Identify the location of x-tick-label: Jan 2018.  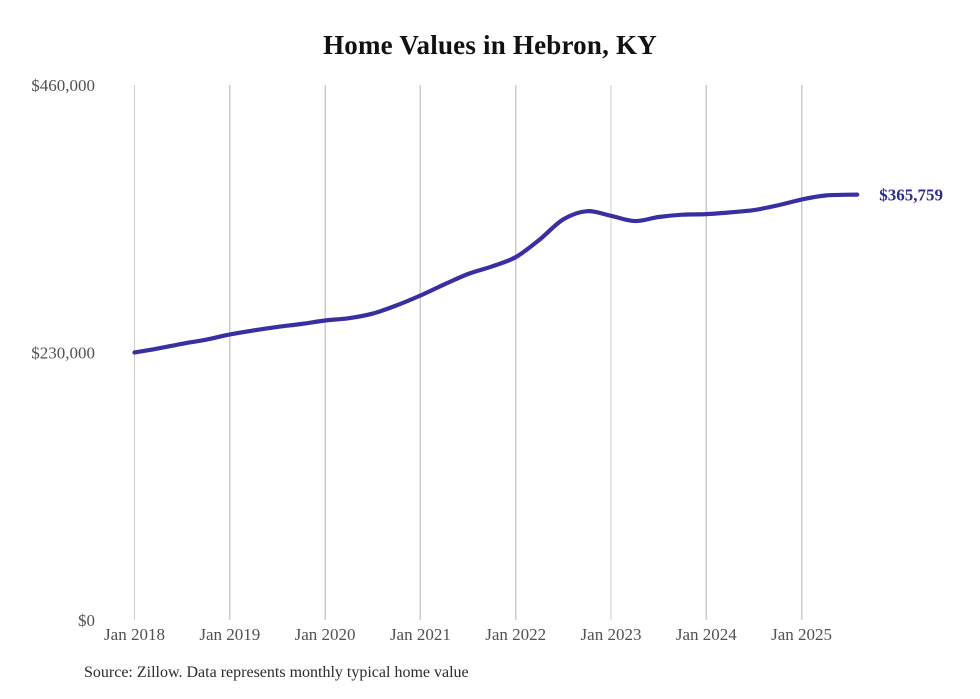
(134, 634).